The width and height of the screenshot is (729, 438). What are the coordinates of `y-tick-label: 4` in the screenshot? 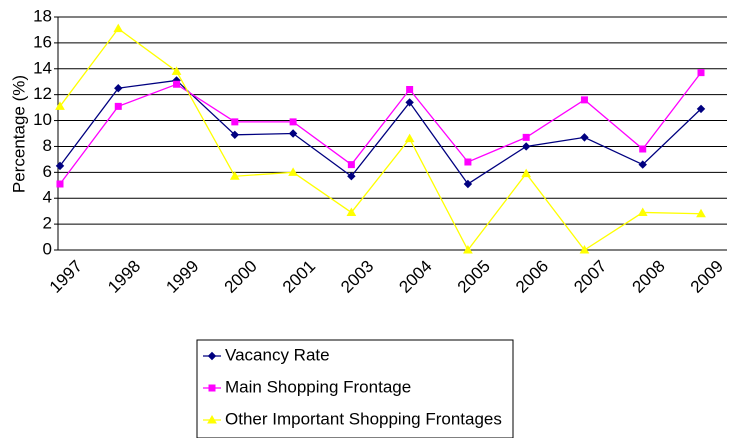 It's located at (47, 197).